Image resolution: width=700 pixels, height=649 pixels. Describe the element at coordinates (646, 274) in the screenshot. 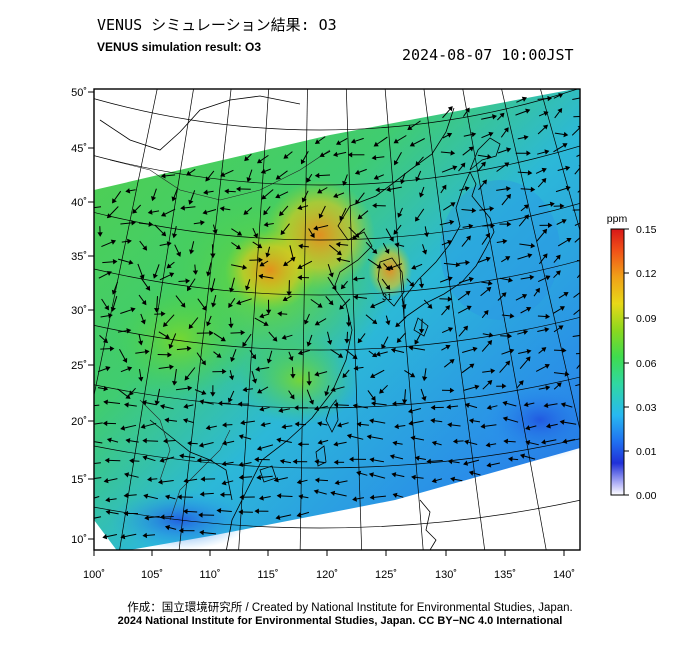

I see `colorbar-label: 0.12` at that location.